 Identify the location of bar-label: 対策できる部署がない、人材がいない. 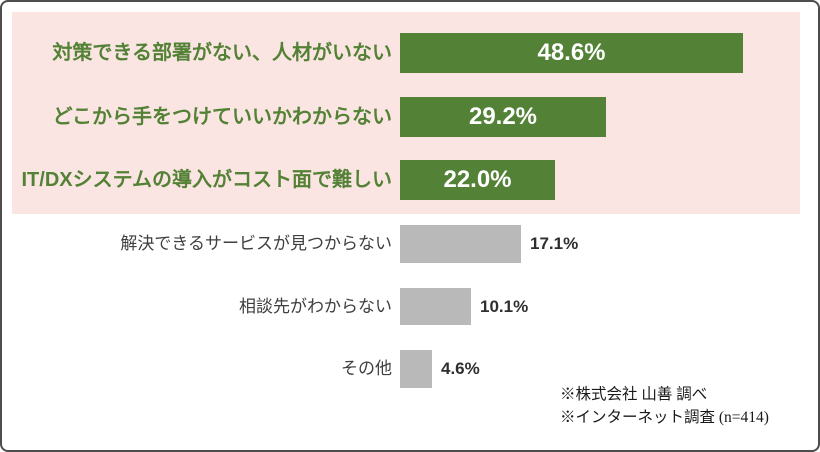
(222, 53).